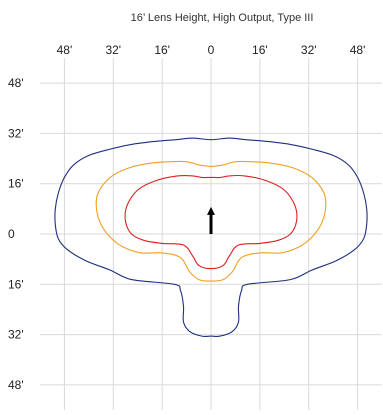  Describe the element at coordinates (211, 210) in the screenshot. I see `arrow-head` at that location.